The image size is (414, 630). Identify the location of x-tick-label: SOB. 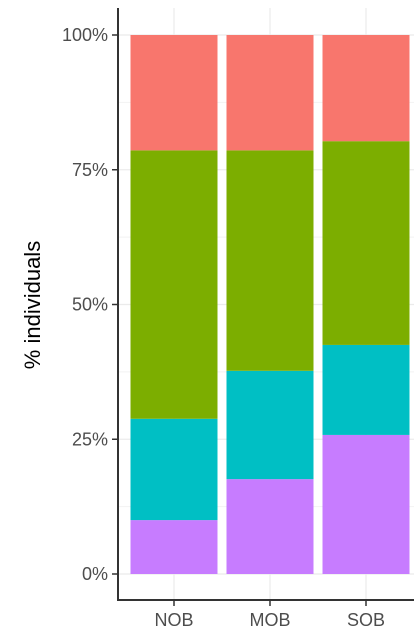
(366, 620).